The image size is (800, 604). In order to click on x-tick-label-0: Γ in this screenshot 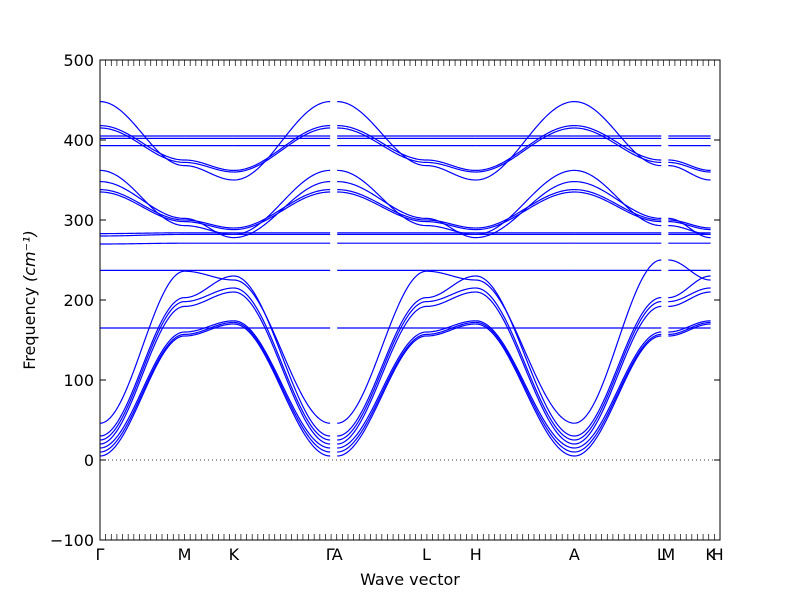, I will do `click(100, 554)`.